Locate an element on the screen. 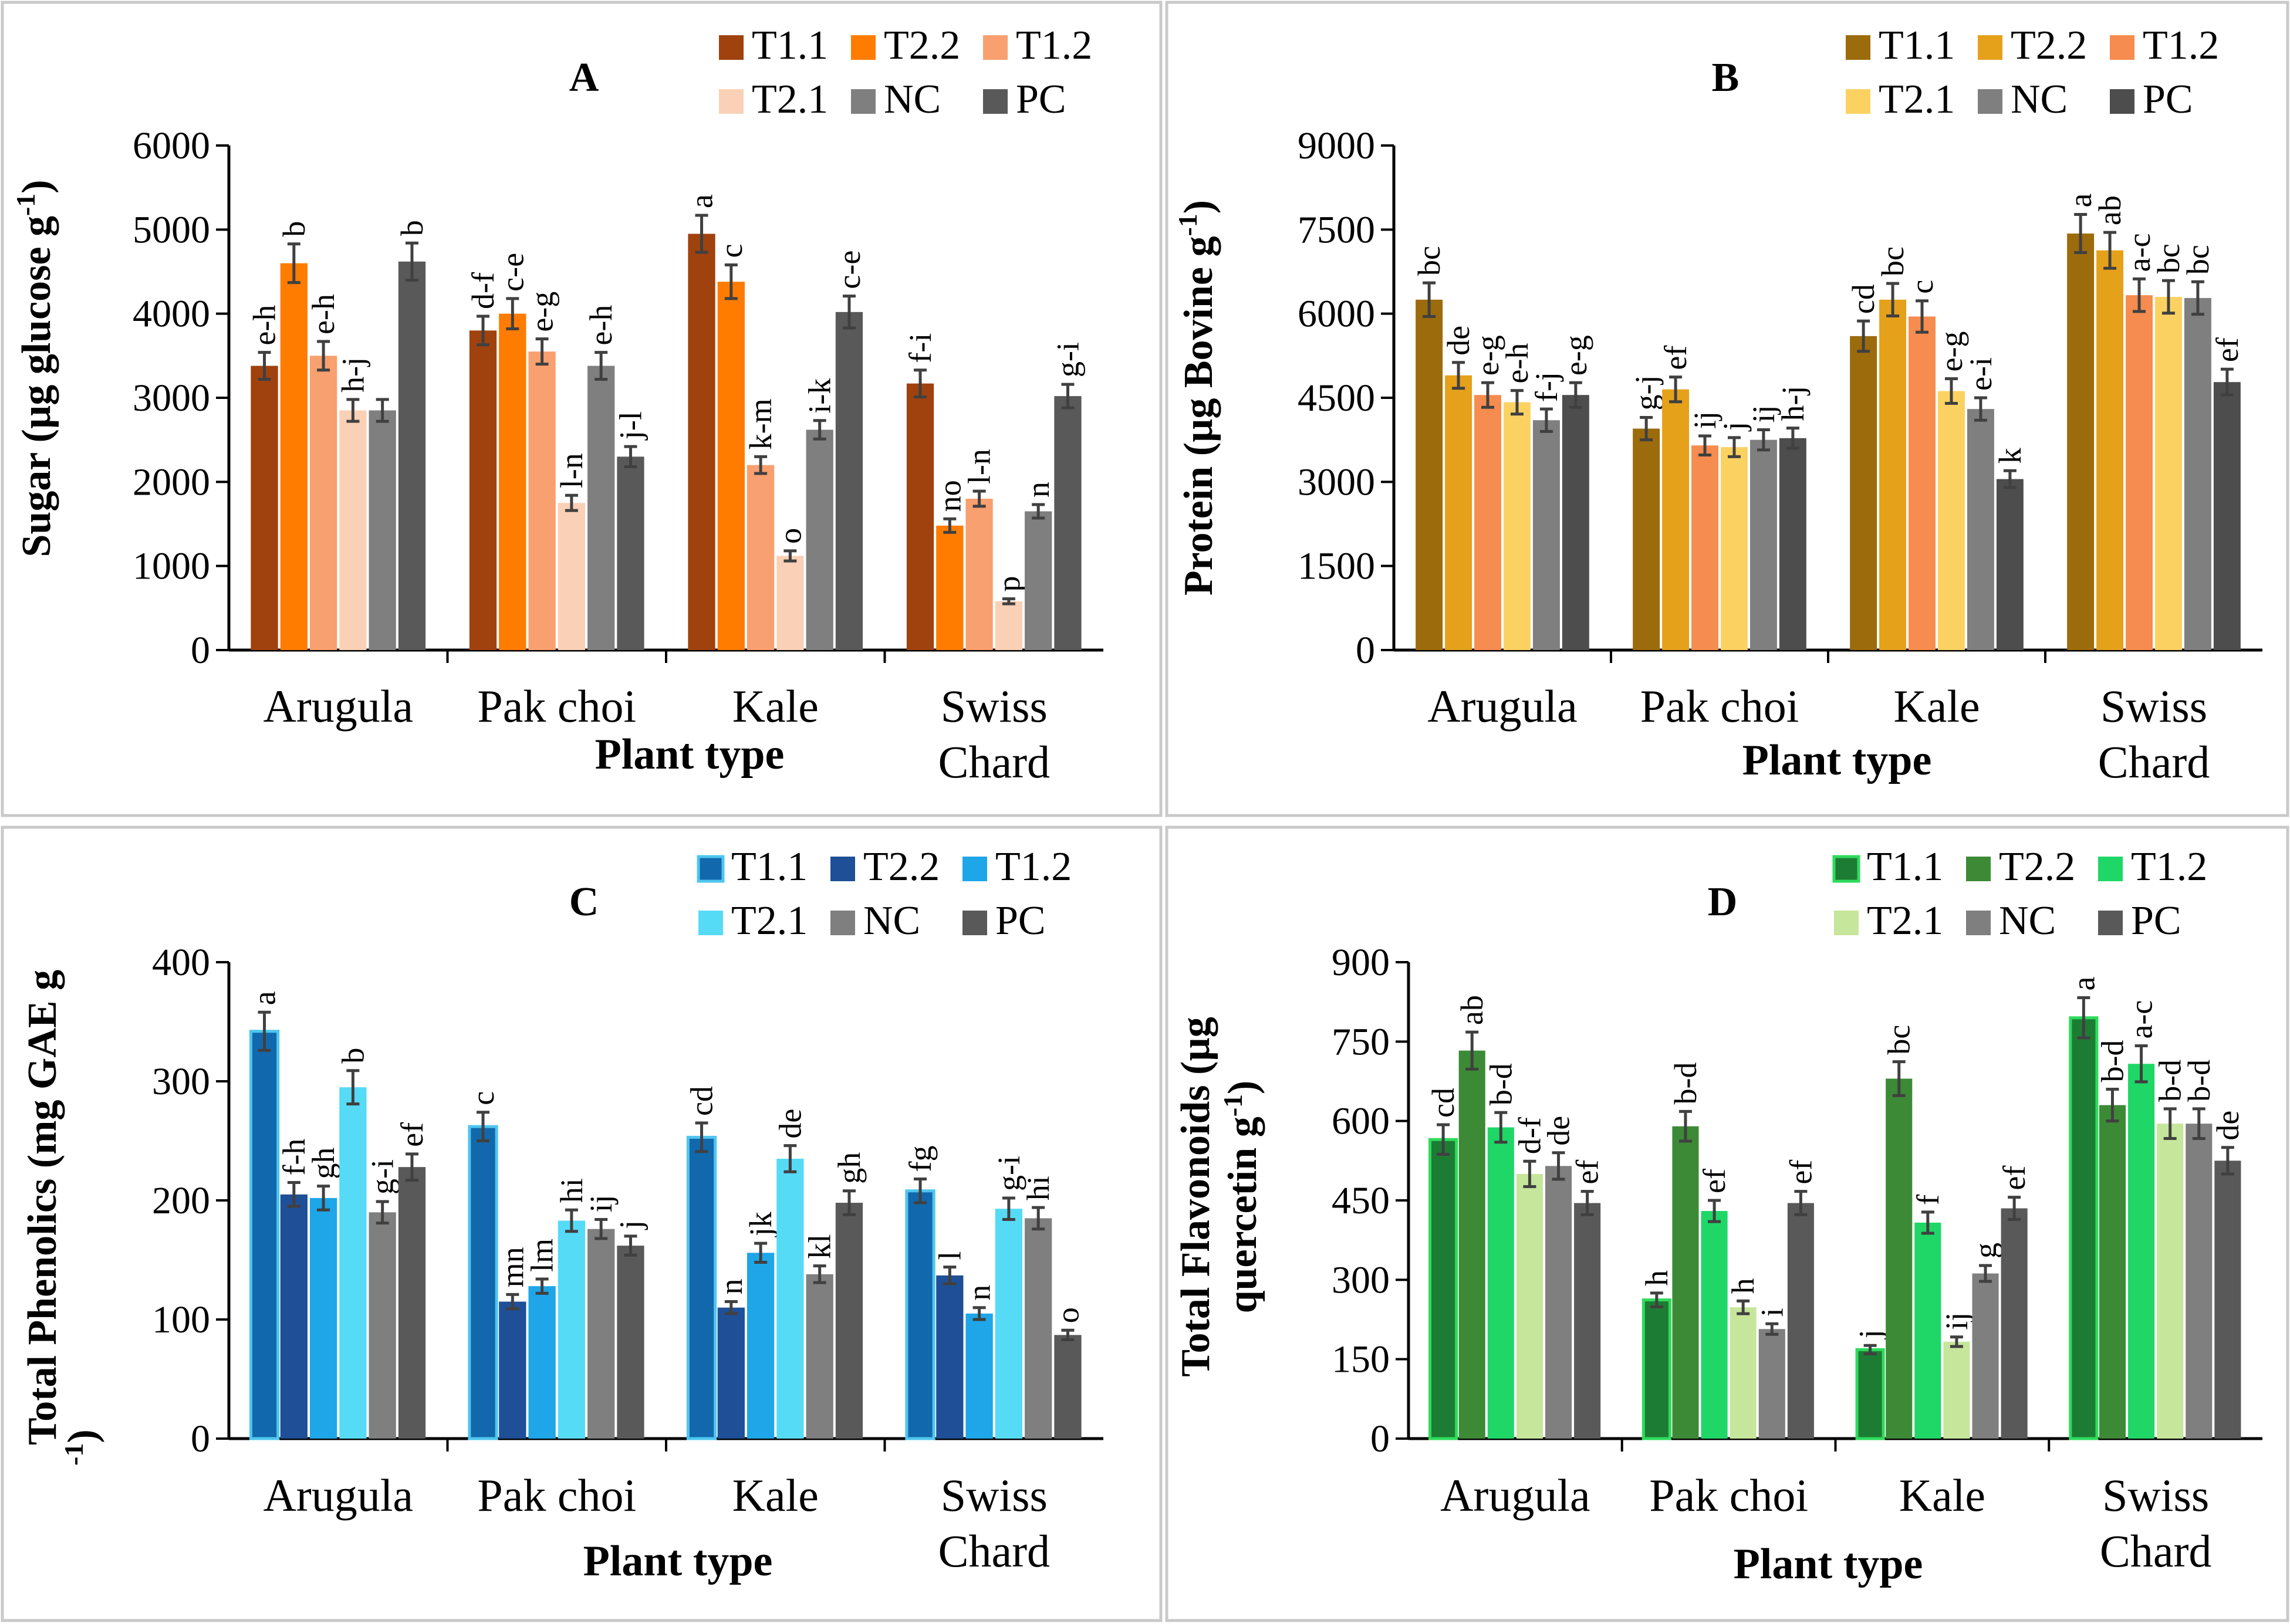  bar-nc-pak-choi is located at coordinates (1772, 1384).